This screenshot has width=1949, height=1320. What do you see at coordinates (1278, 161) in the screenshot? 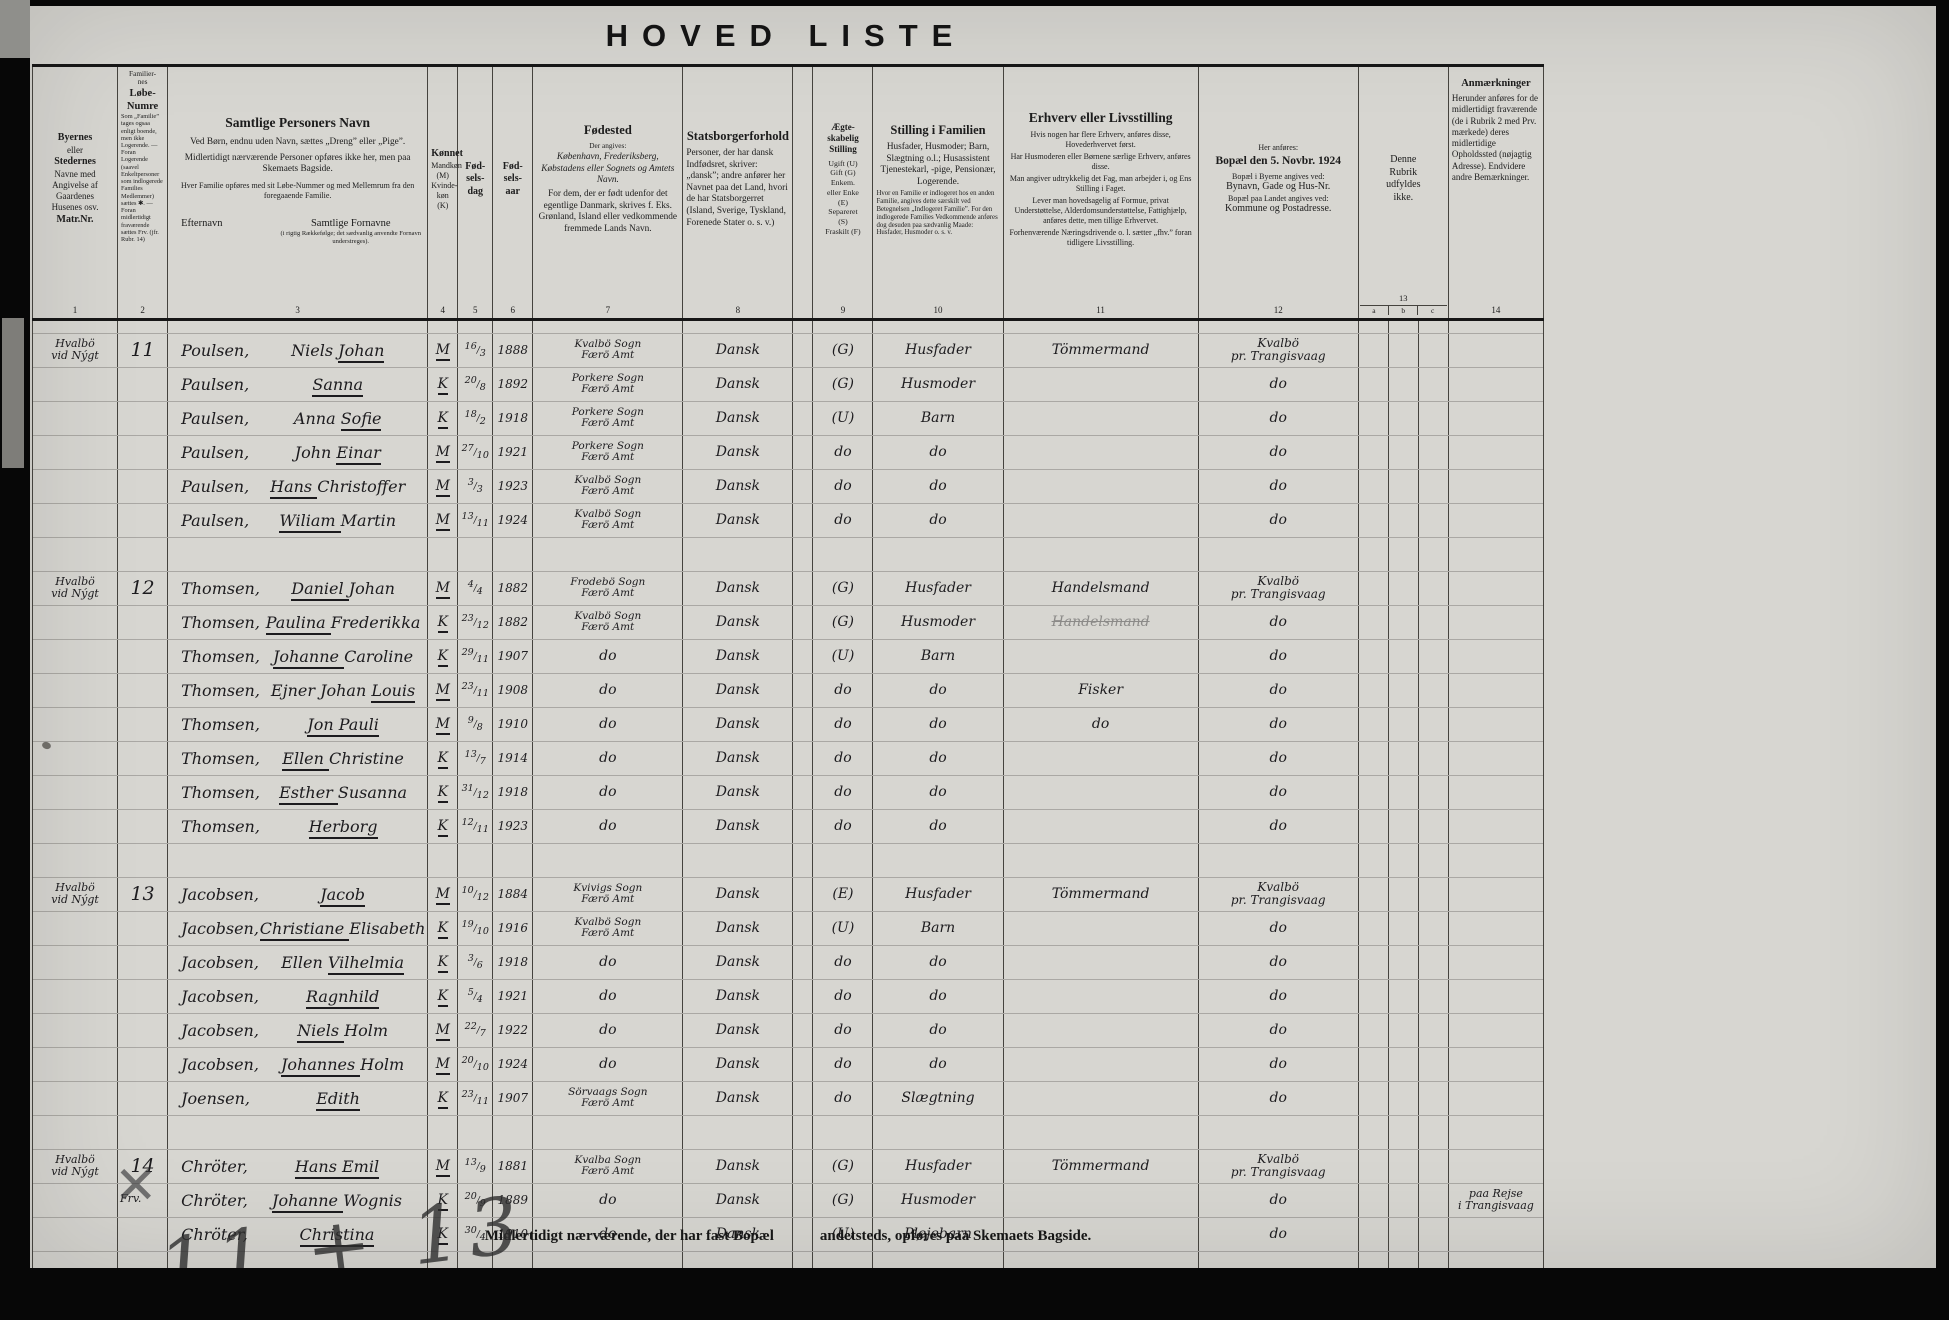
I see `header-text: Bopæl den 5. Novbr. 1924` at bounding box center [1278, 161].